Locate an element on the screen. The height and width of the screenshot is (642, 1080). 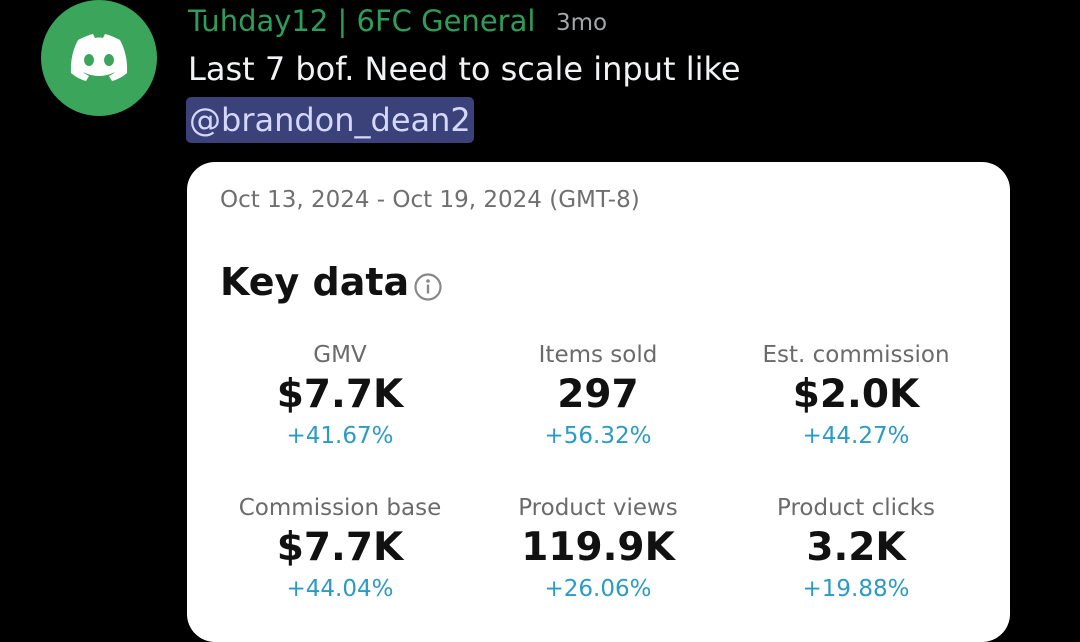
metric-value: 3.2K is located at coordinates (856, 547).